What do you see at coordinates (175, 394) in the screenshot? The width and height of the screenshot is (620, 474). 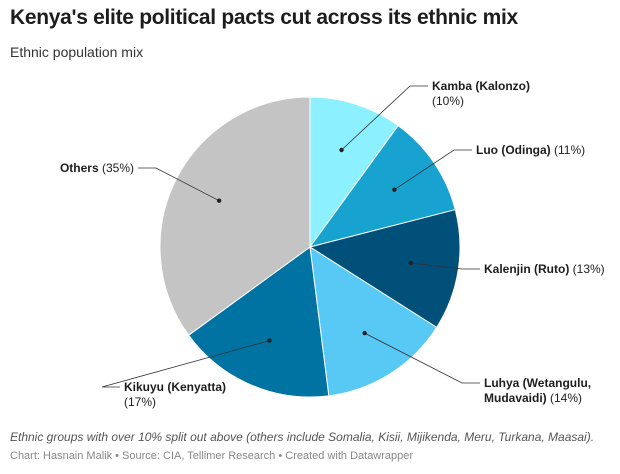 I see `slice-label-kikuyu-kenyatta: Kikuyu (Kenyatta) (17%)` at bounding box center [175, 394].